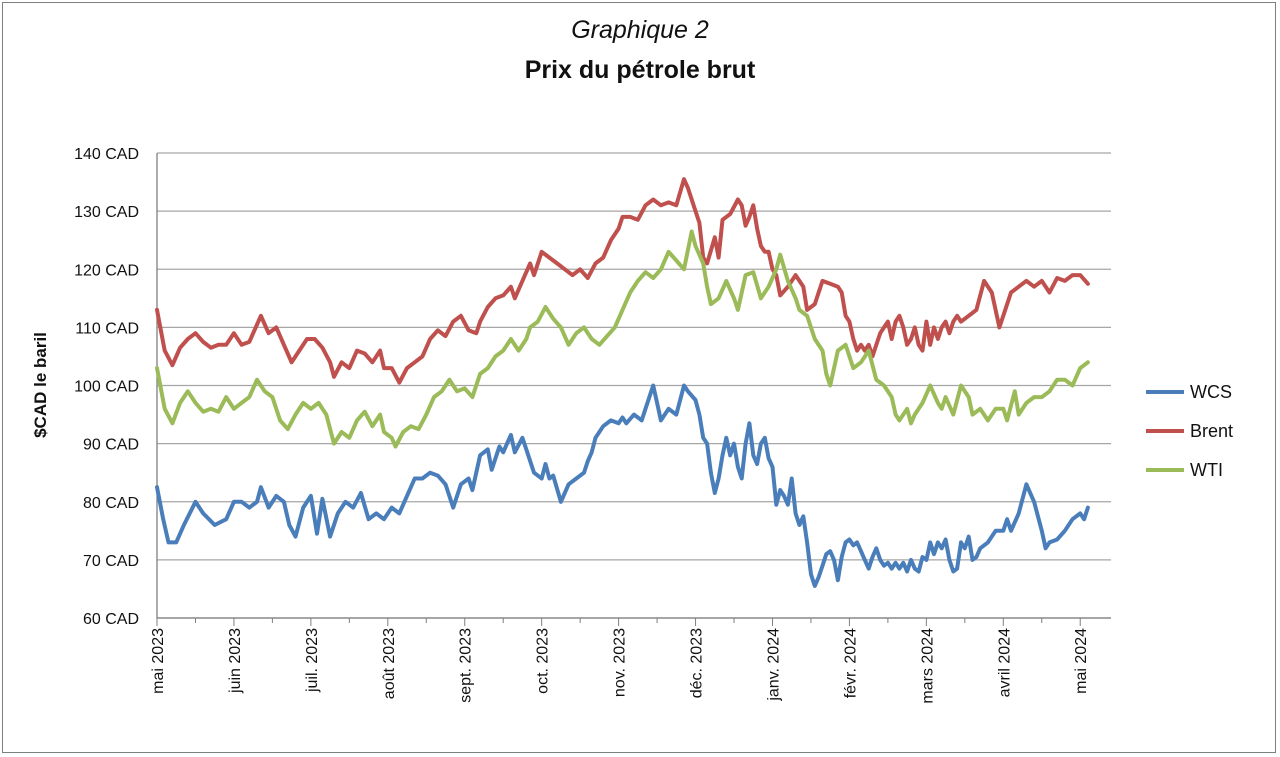 The height and width of the screenshot is (757, 1280). What do you see at coordinates (773, 665) in the screenshot?
I see `x-tick-label: janv. 2024` at bounding box center [773, 665].